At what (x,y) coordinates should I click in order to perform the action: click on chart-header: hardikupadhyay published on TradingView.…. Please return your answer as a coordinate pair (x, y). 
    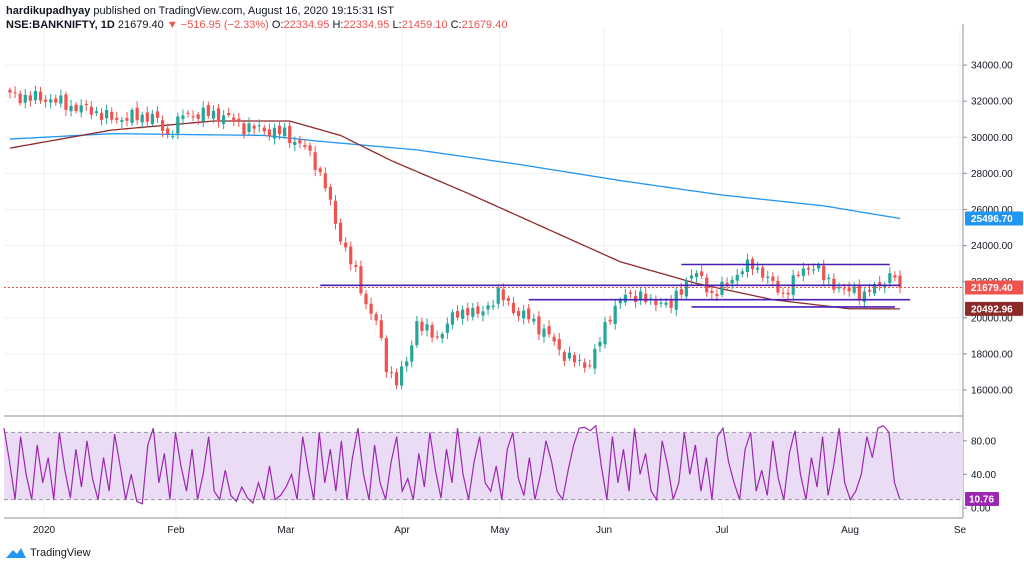
    Looking at the image, I should click on (256, 18).